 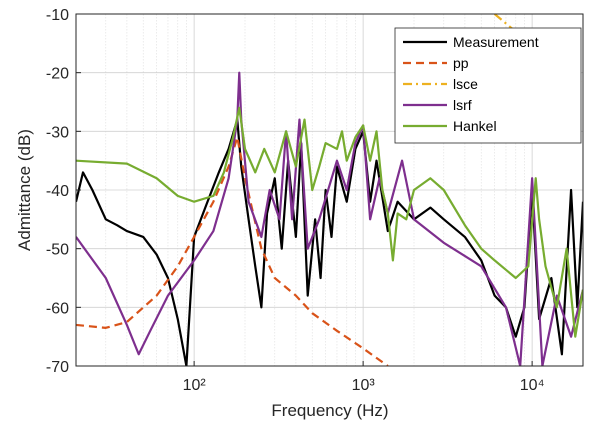 I want to click on legend-label: lsrf, so click(x=462, y=105).